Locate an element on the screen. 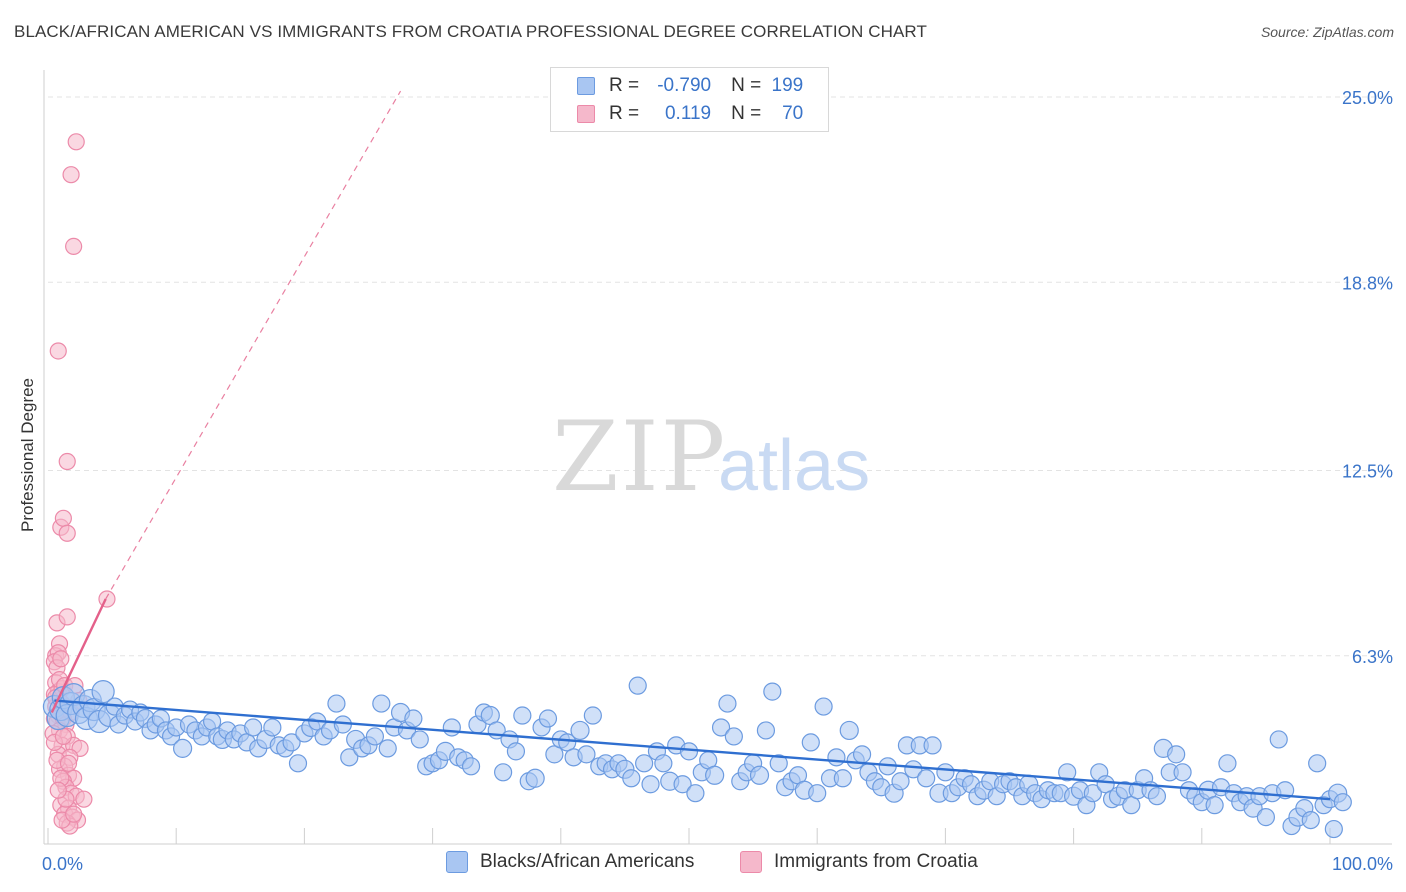  watermark: ZIP atlas is located at coordinates (711, 457).